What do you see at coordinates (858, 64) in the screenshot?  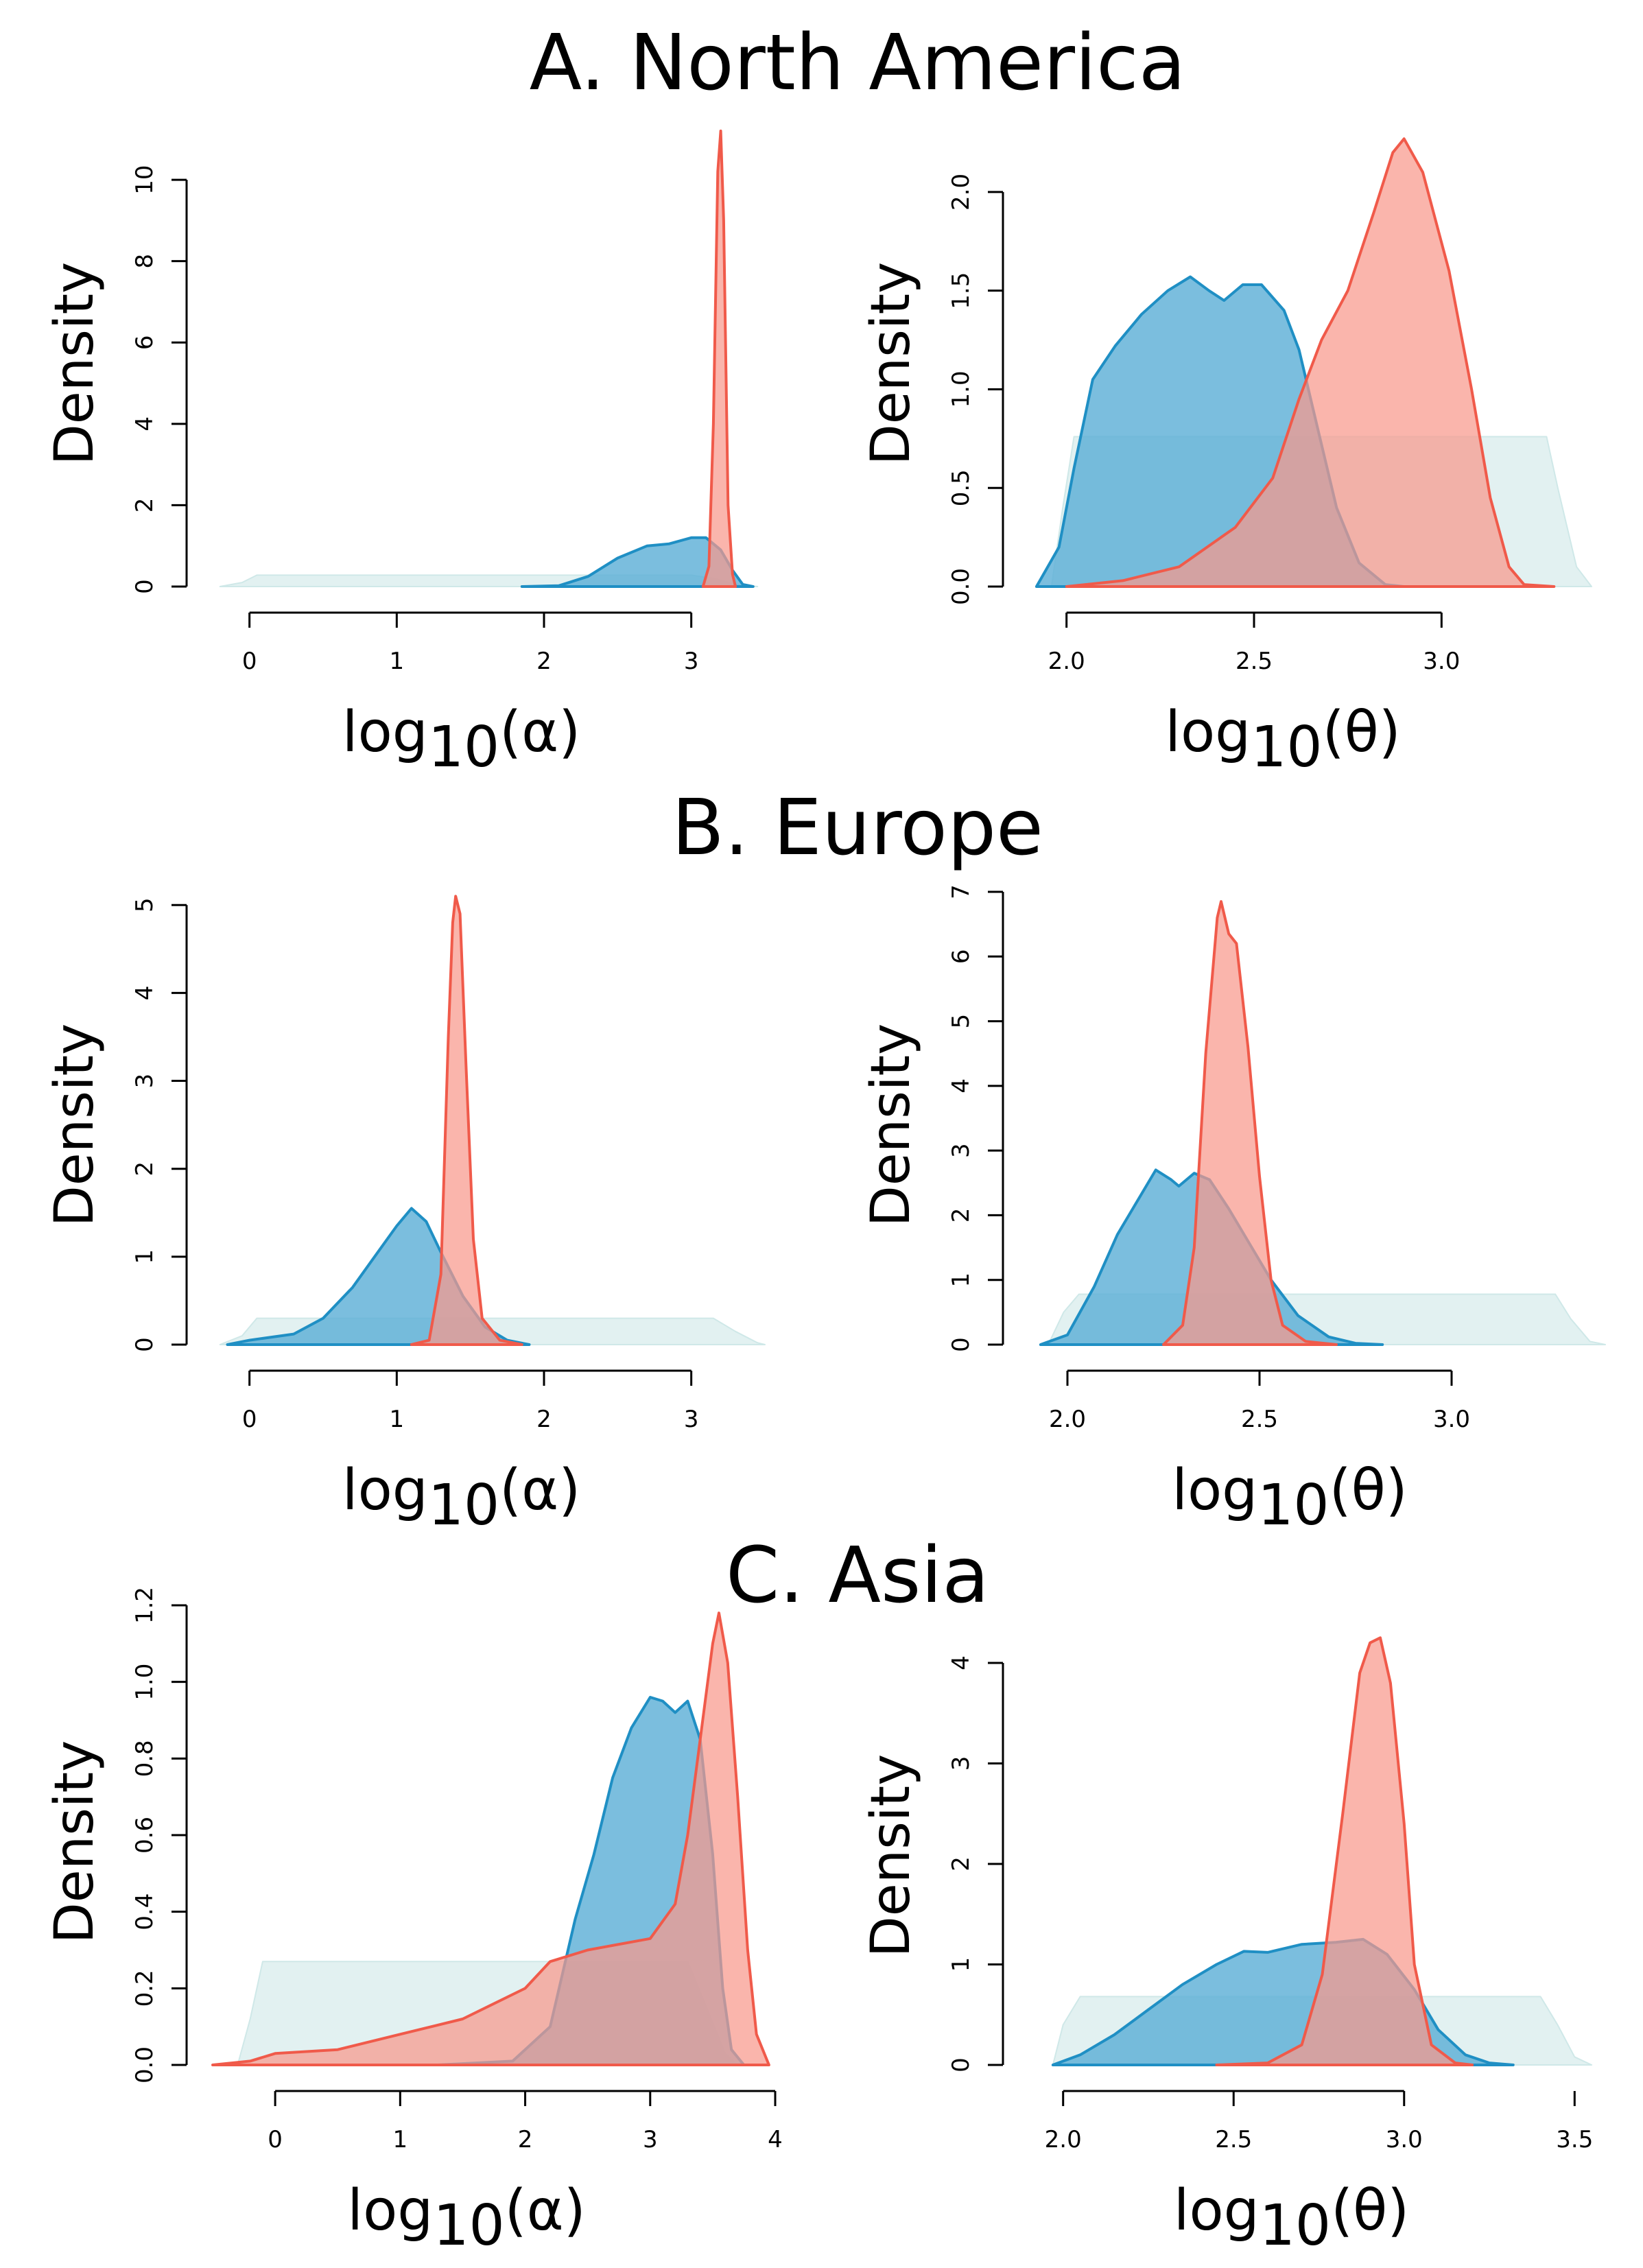 I see `section-title-north-america: A. North America` at bounding box center [858, 64].